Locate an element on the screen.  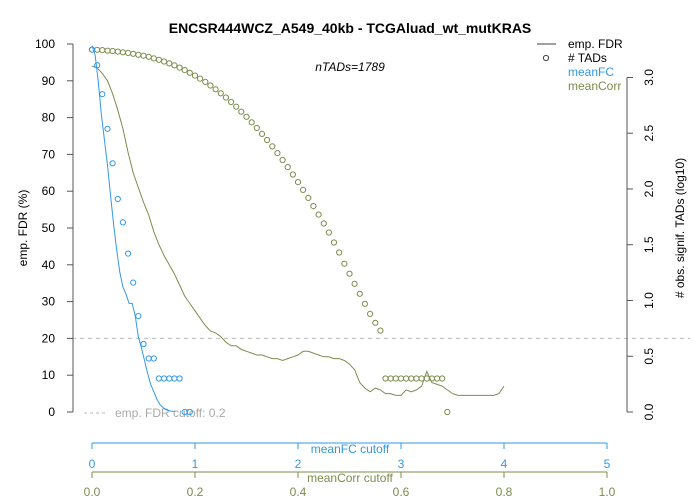
fc-axis-tick-label: 0 is located at coordinates (92, 464).